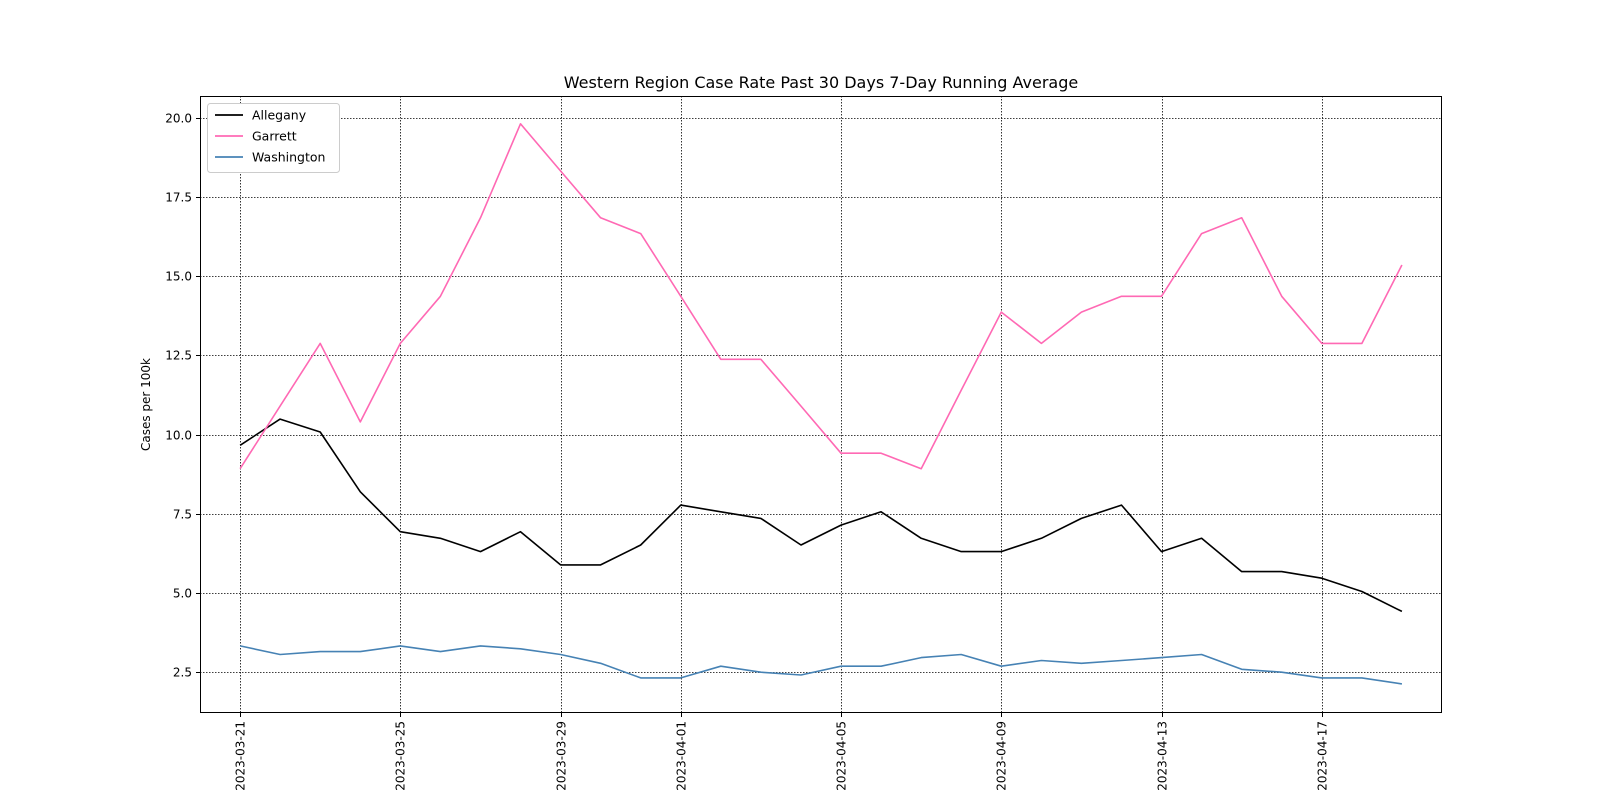 This screenshot has height=800, width=1600. What do you see at coordinates (146, 404) in the screenshot?
I see `y-axis-label: Cases per 100k` at bounding box center [146, 404].